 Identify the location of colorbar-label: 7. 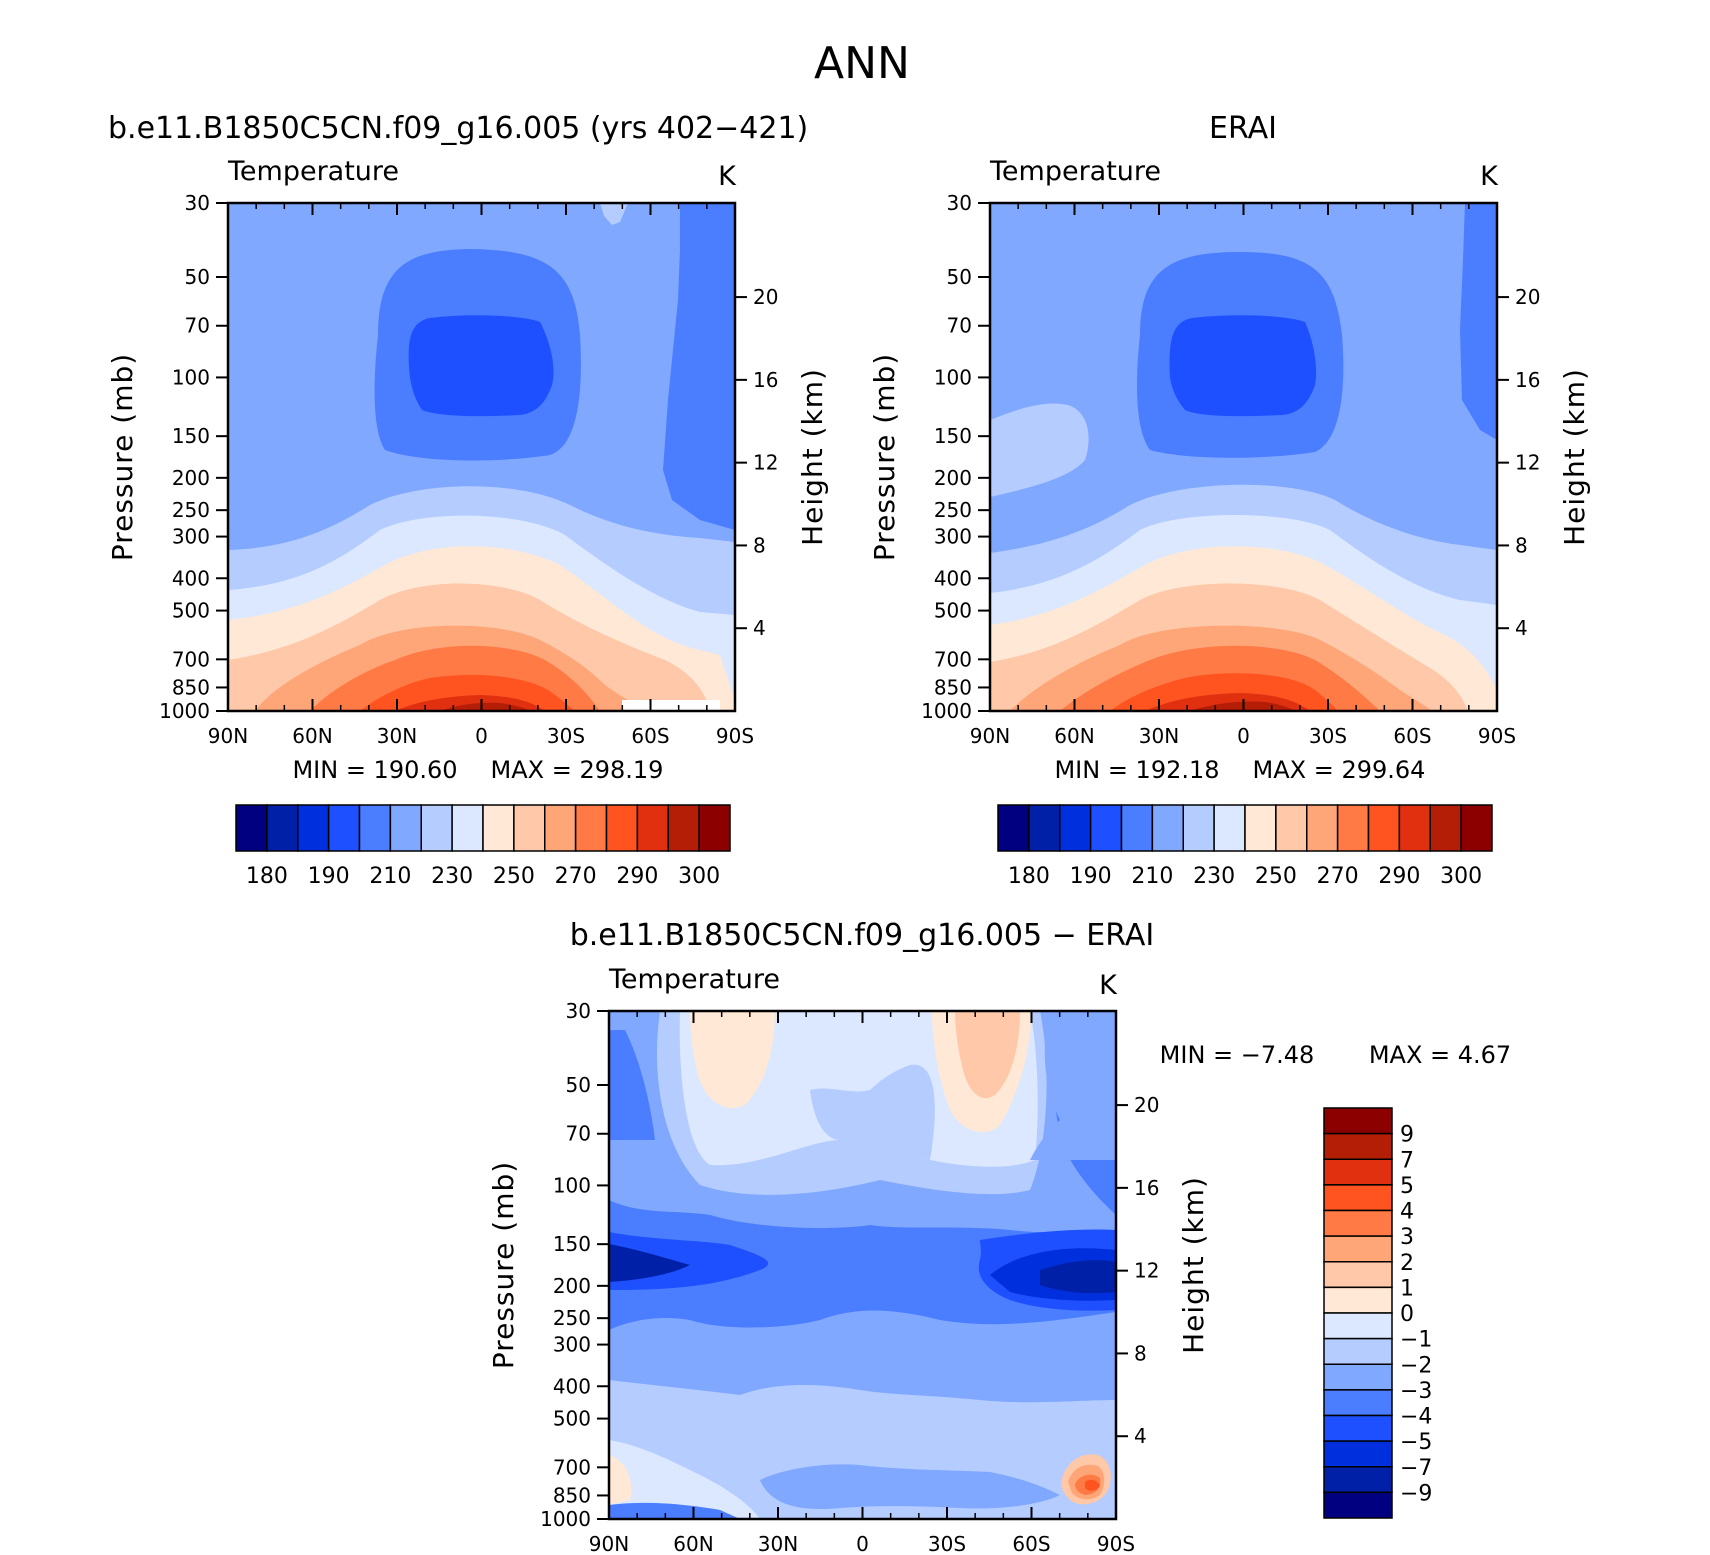
(1407, 1160).